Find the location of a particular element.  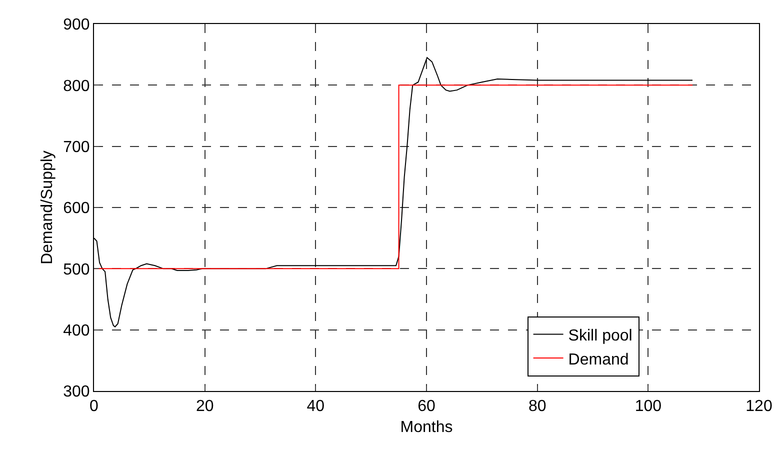

y-tick-label: 300 is located at coordinates (76, 392).